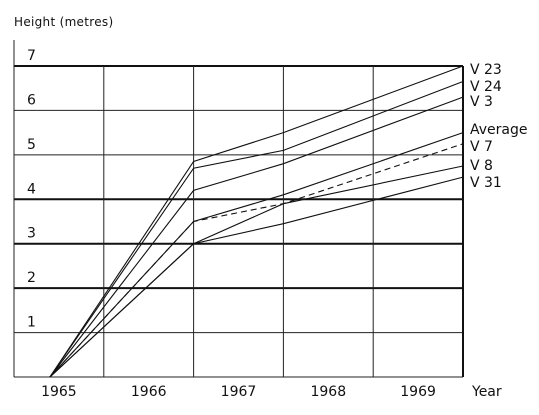 This screenshot has height=415, width=539. What do you see at coordinates (31, 323) in the screenshot?
I see `y-tick-label-1: 1` at bounding box center [31, 323].